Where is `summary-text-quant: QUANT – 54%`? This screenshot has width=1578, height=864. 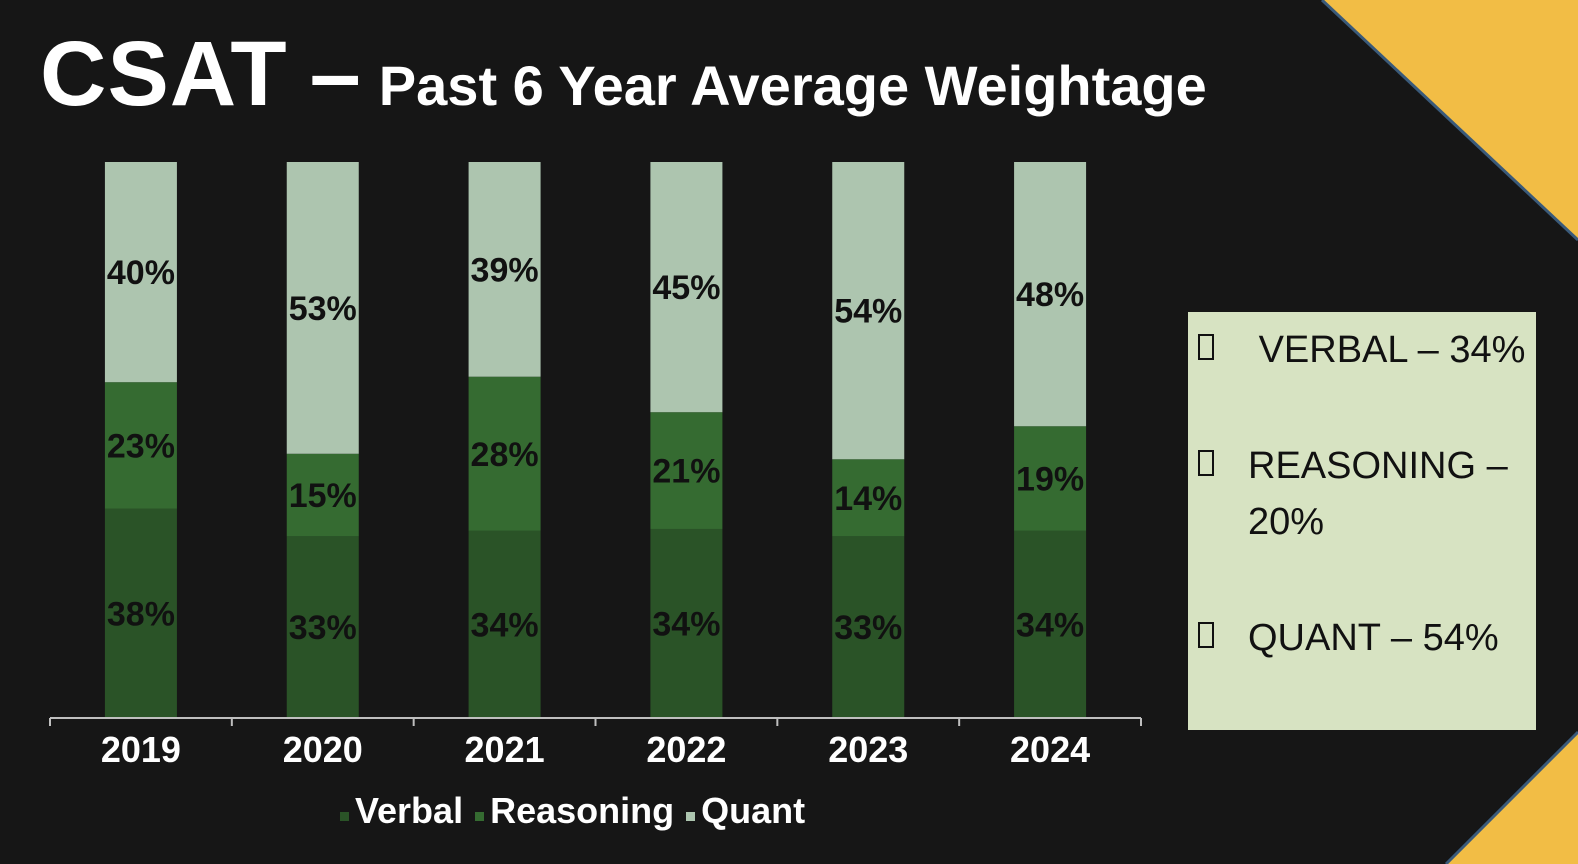 summary-text-quant: QUANT – 54% is located at coordinates (1373, 638).